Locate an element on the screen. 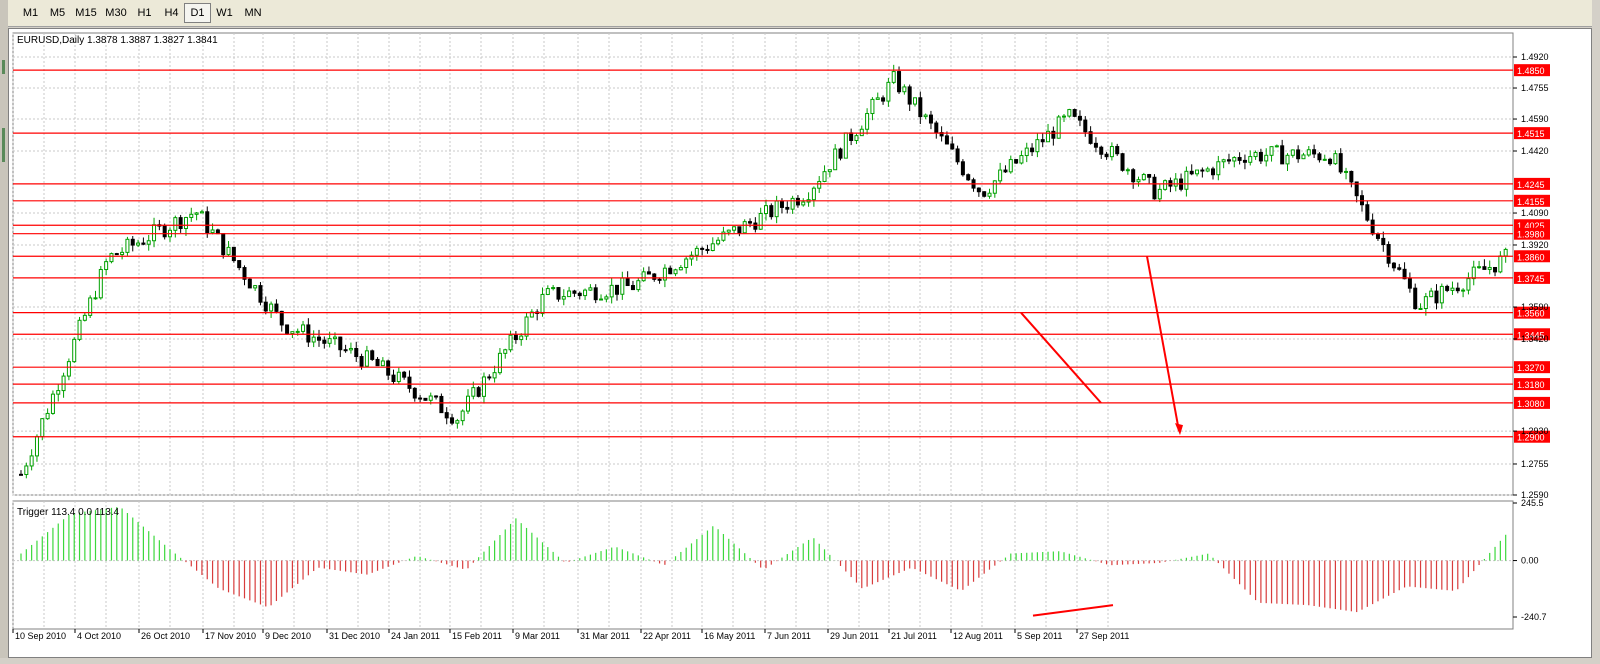 The image size is (1600, 664). timeframe-w1-button: W1 is located at coordinates (224, 13).